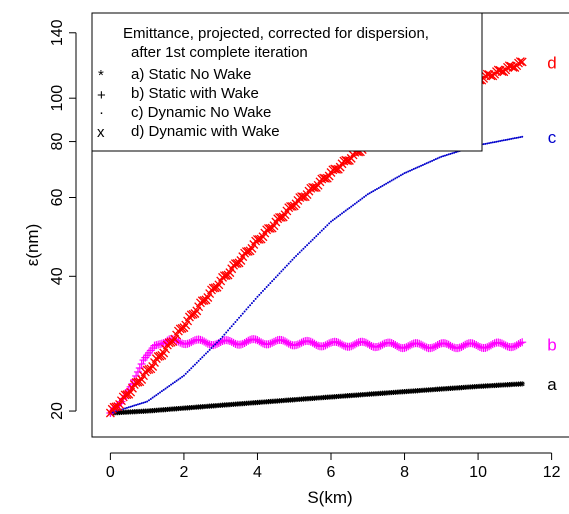 This screenshot has height=514, width=569. Describe the element at coordinates (57, 98) in the screenshot. I see `y-tick-label: 100` at that location.